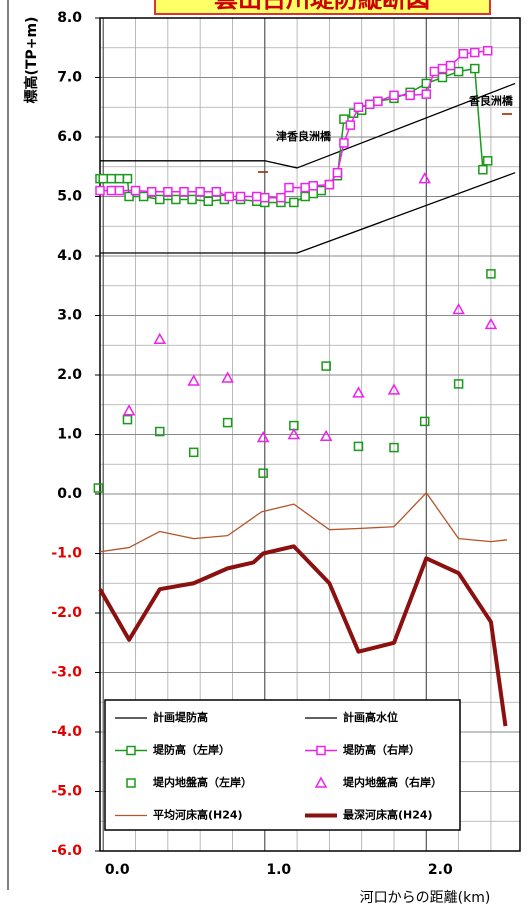 Image resolution: width=531 pixels, height=910 pixels. Describe the element at coordinates (303, 522) in the screenshot. I see `series-line` at that location.